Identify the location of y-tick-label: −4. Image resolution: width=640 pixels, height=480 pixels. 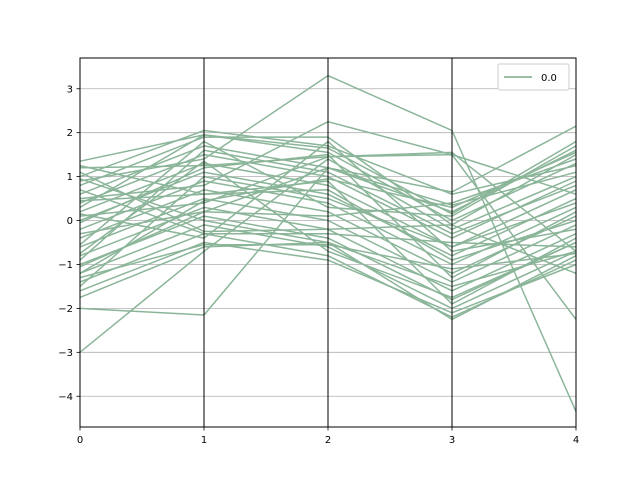
(65, 397).